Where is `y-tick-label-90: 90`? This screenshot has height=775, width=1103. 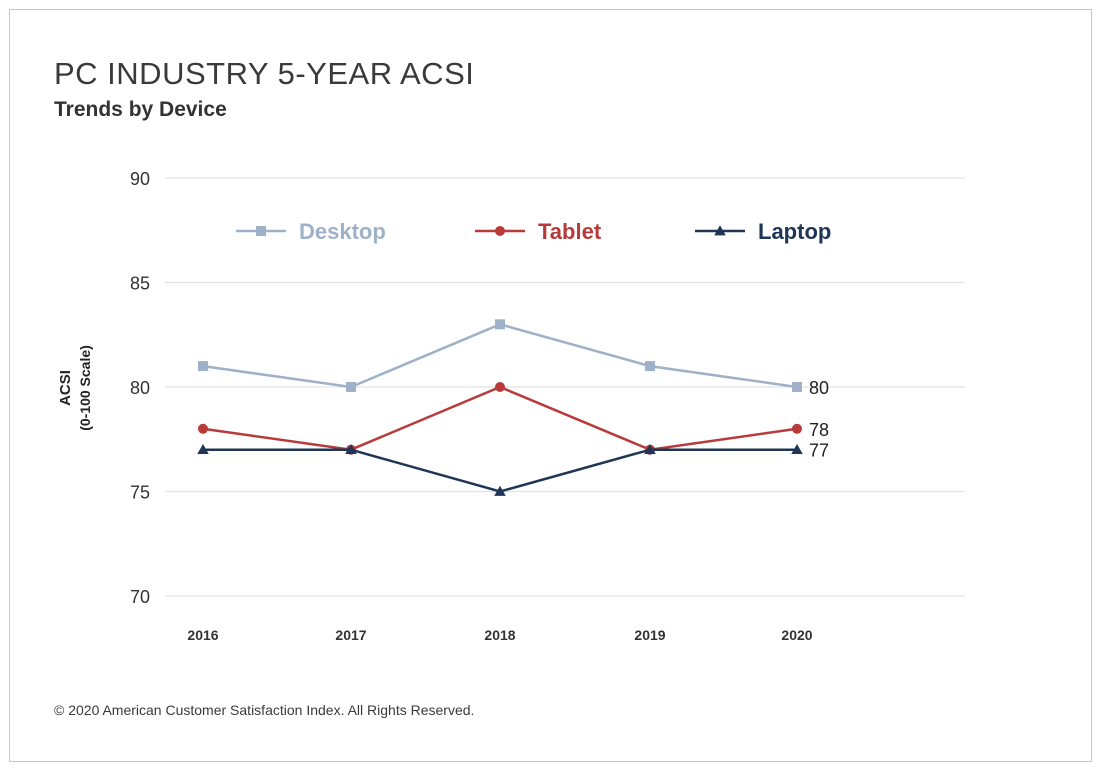
y-tick-label-90: 90 is located at coordinates (140, 179).